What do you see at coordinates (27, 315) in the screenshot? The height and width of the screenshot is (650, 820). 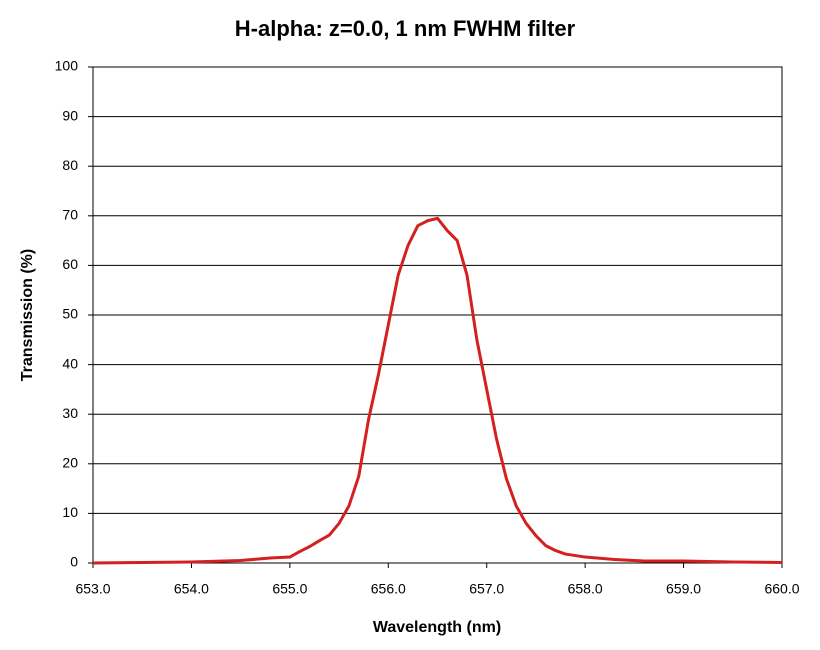 I see `y-axis-label: Transmission (%)` at bounding box center [27, 315].